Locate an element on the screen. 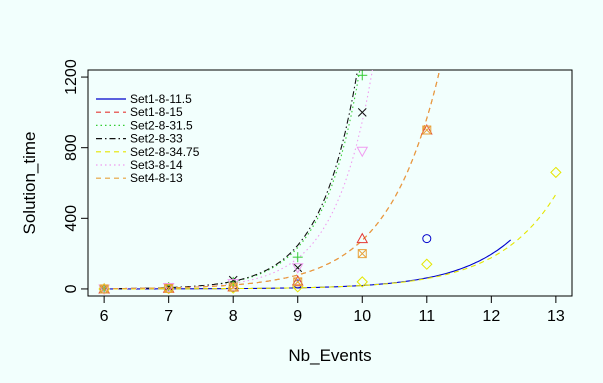  legend-label: Set4-8-13 is located at coordinates (156, 178).